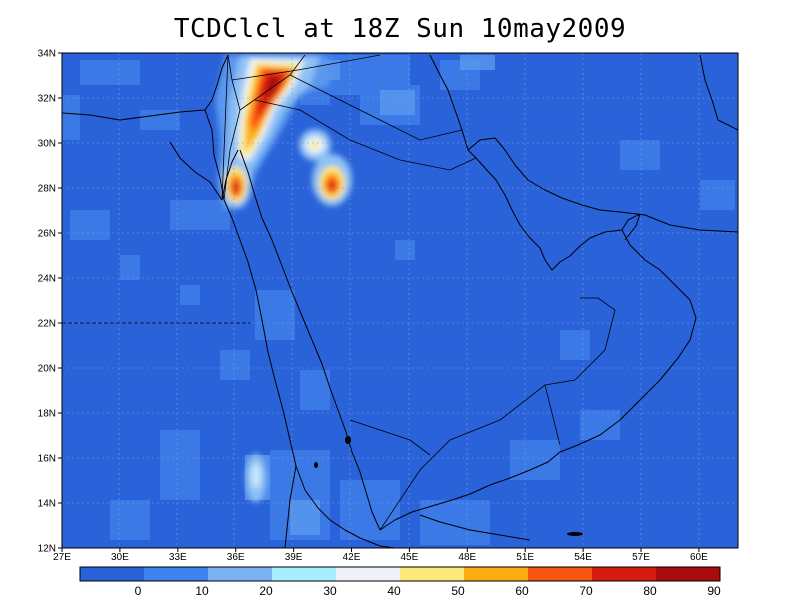  Describe the element at coordinates (178, 557) in the screenshot. I see `lon-tick-label: 33E` at that location.